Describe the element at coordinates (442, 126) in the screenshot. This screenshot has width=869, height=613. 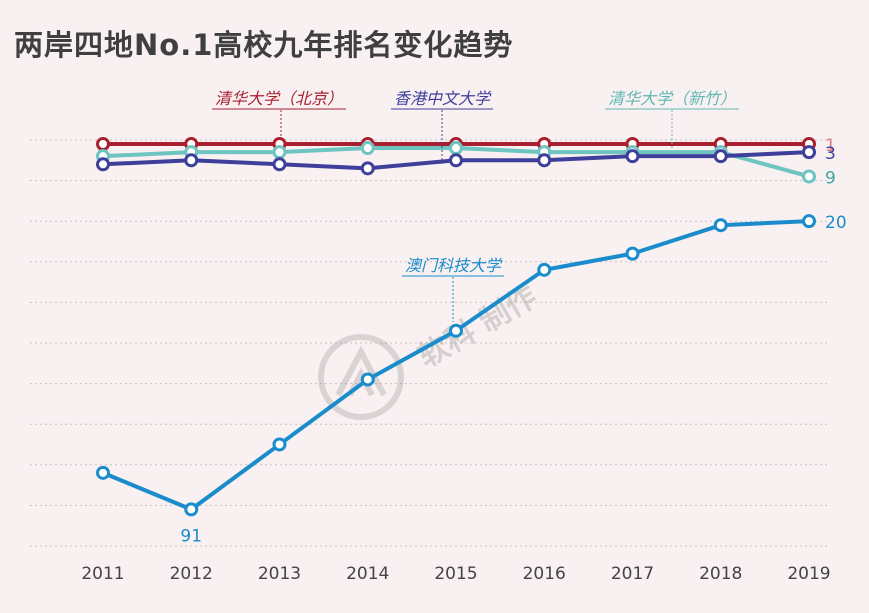
I see `series-name-callout: 香港中文大学` at that location.